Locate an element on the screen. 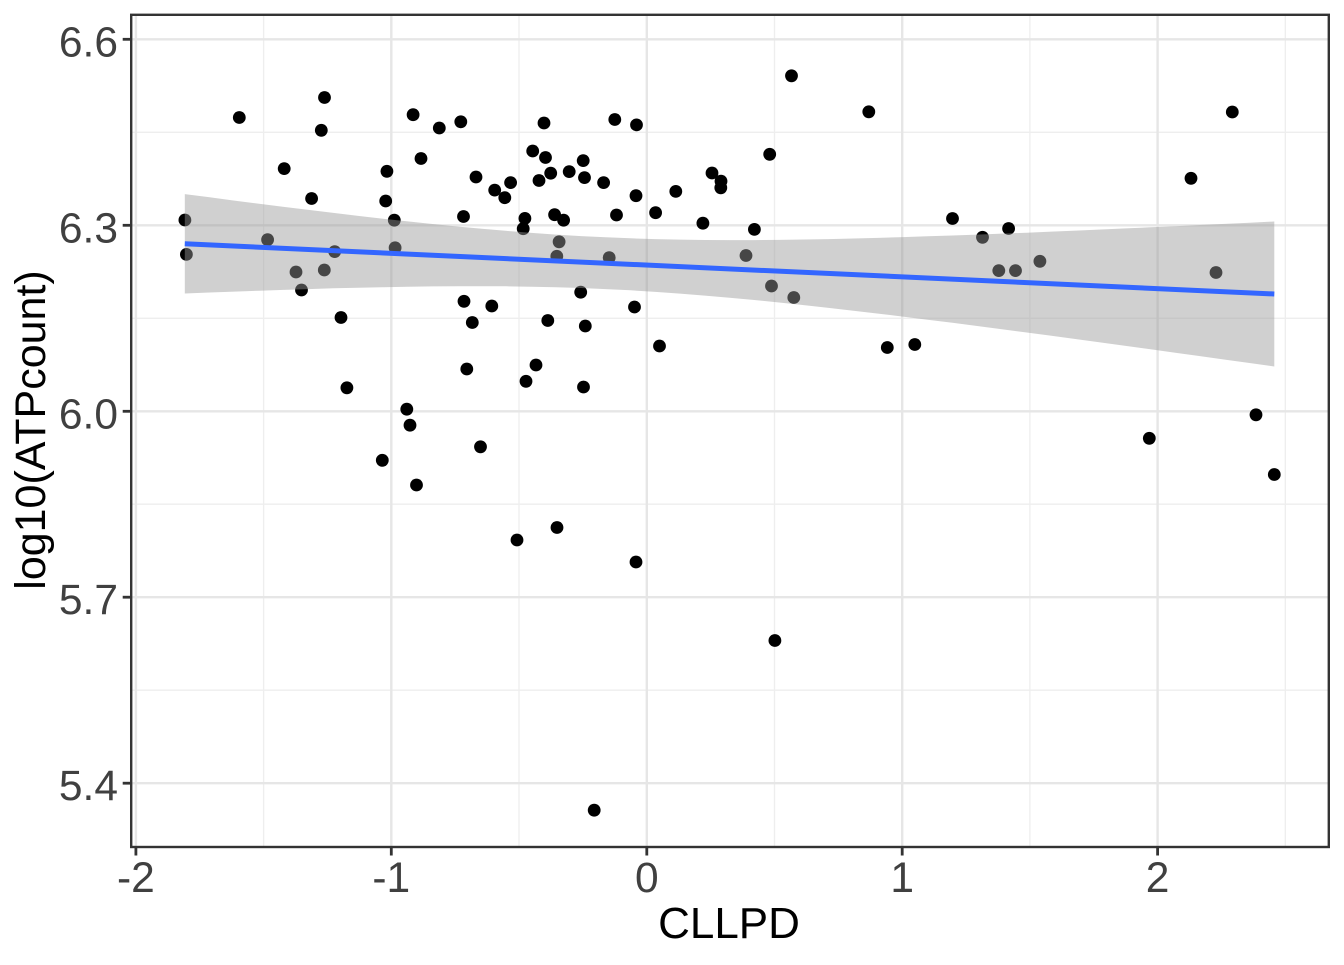 This screenshot has width=1344, height=965. svg-text: 2 is located at coordinates (1158, 878).